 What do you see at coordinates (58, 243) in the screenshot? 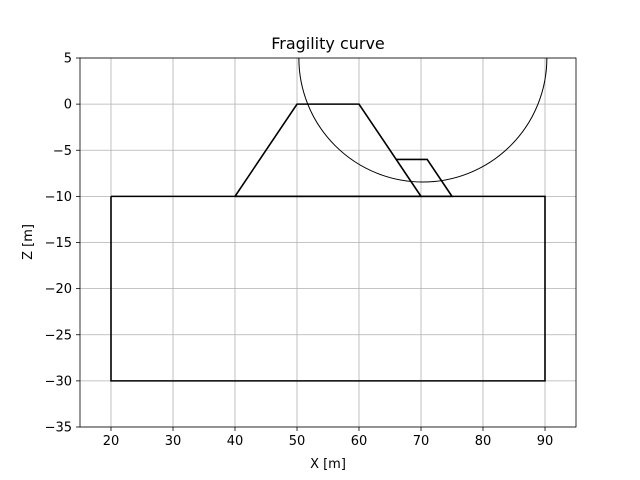
I see `y-tick-label: −15` at bounding box center [58, 243].